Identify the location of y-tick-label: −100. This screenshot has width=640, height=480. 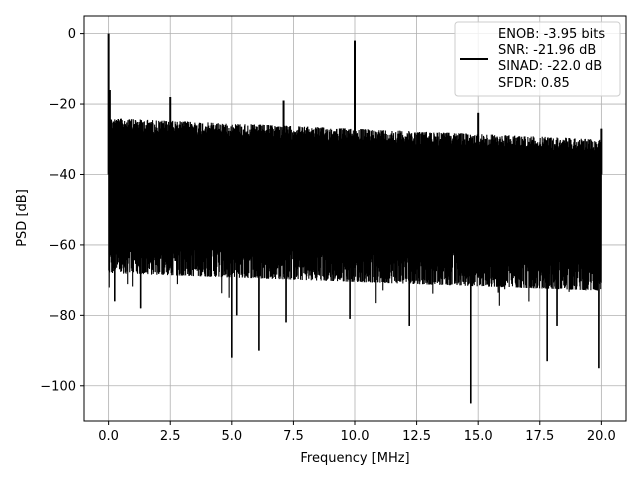
(58, 386).